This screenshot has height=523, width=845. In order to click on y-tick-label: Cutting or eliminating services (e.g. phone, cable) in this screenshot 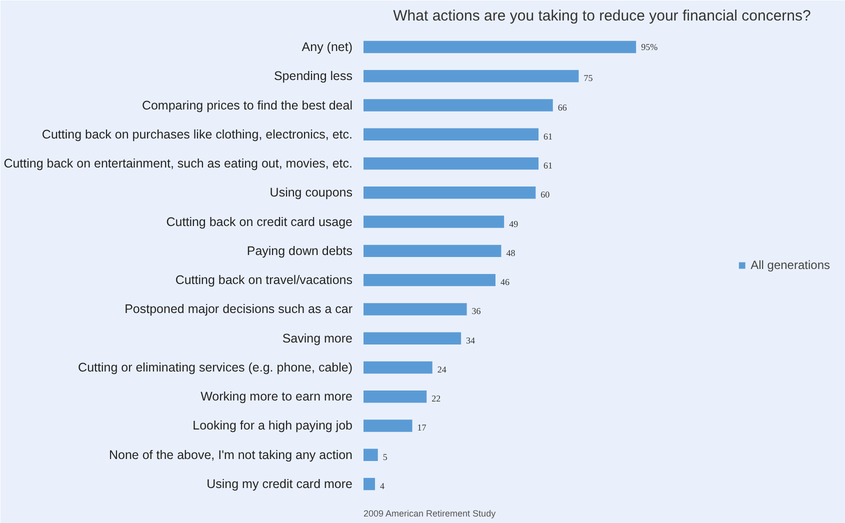, I will do `click(215, 367)`.